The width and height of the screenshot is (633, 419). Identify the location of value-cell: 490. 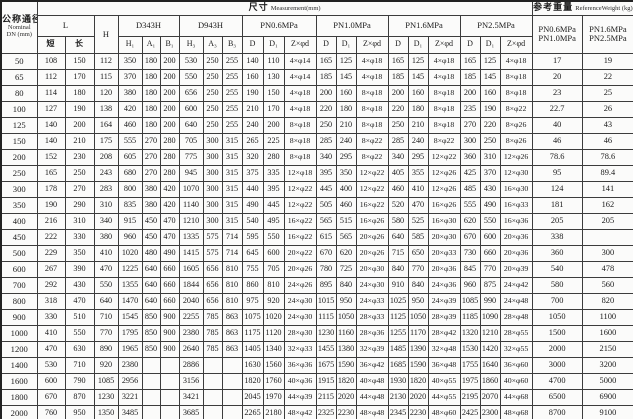
(252, 205).